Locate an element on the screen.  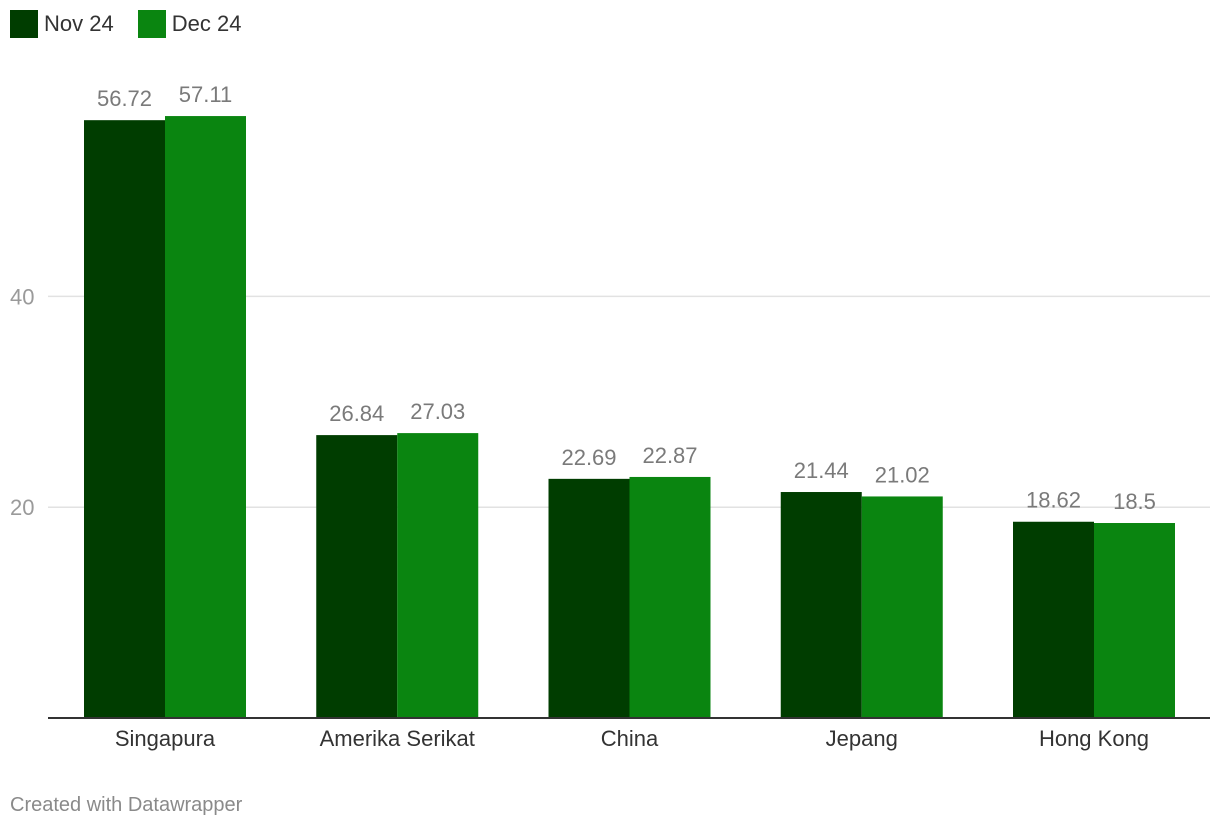
legend-item-nov-24: Nov 24 is located at coordinates (62, 24).